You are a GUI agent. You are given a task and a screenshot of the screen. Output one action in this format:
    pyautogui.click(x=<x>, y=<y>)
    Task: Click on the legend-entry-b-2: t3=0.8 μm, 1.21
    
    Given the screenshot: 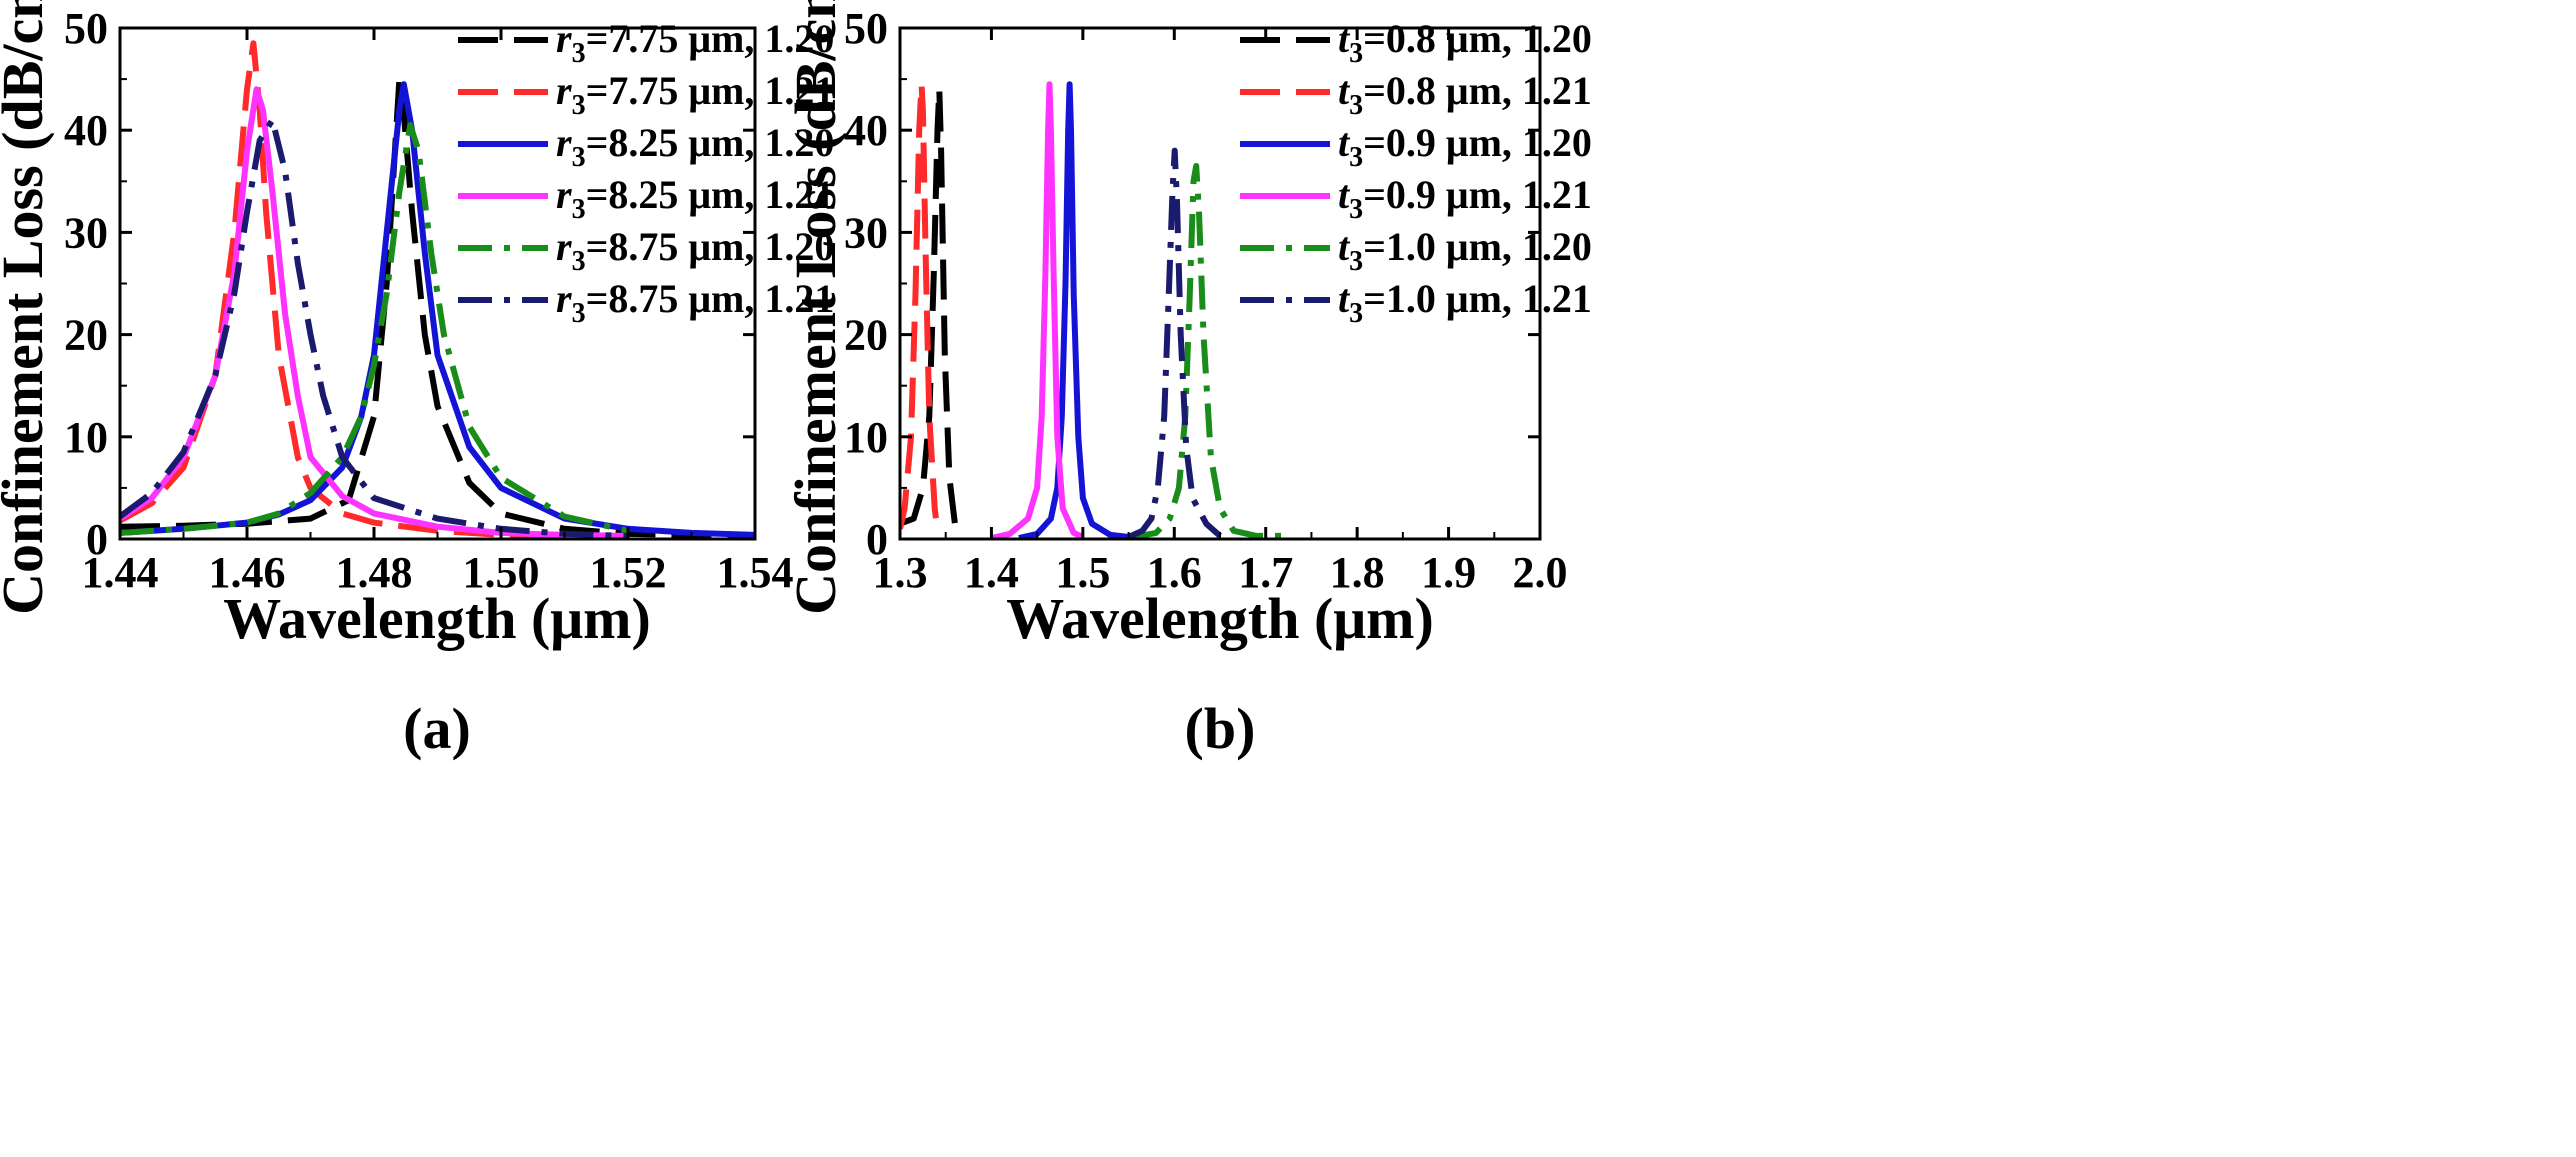 What is the action you would take?
    pyautogui.click(x=1465, y=94)
    